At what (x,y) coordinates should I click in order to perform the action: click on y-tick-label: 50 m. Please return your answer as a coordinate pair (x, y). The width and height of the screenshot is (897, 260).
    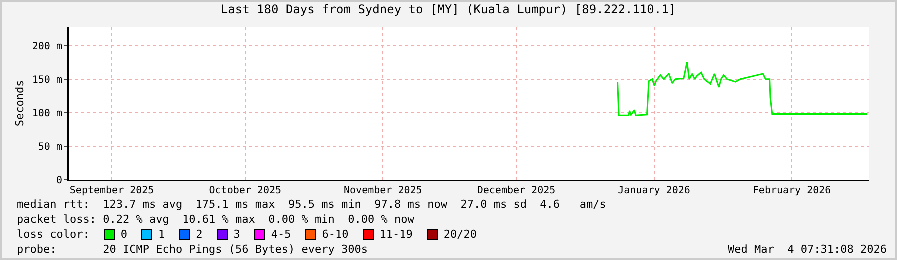
    Looking at the image, I should click on (50, 147).